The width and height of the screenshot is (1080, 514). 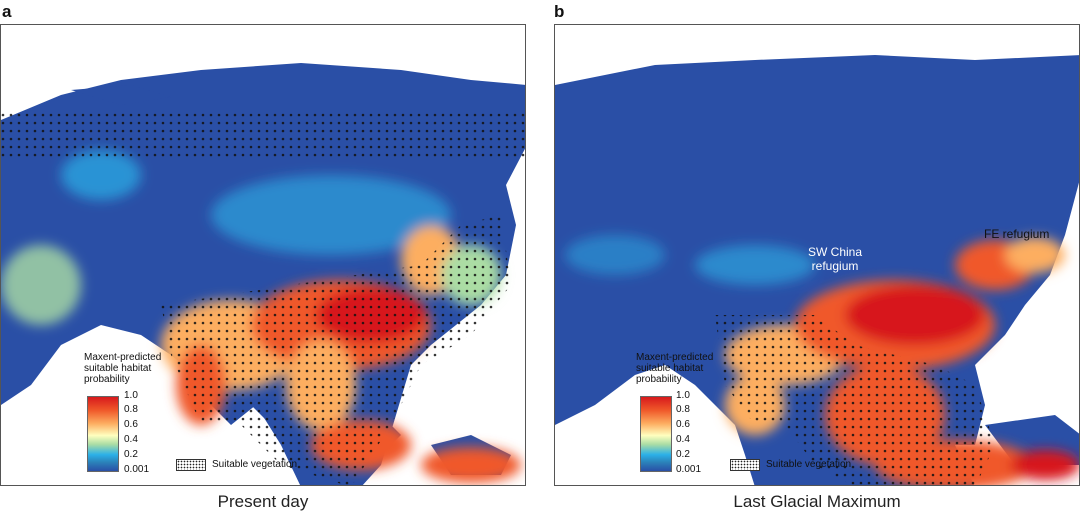 What do you see at coordinates (131, 409) in the screenshot?
I see `legend-a-tick-0.8: 0.8` at bounding box center [131, 409].